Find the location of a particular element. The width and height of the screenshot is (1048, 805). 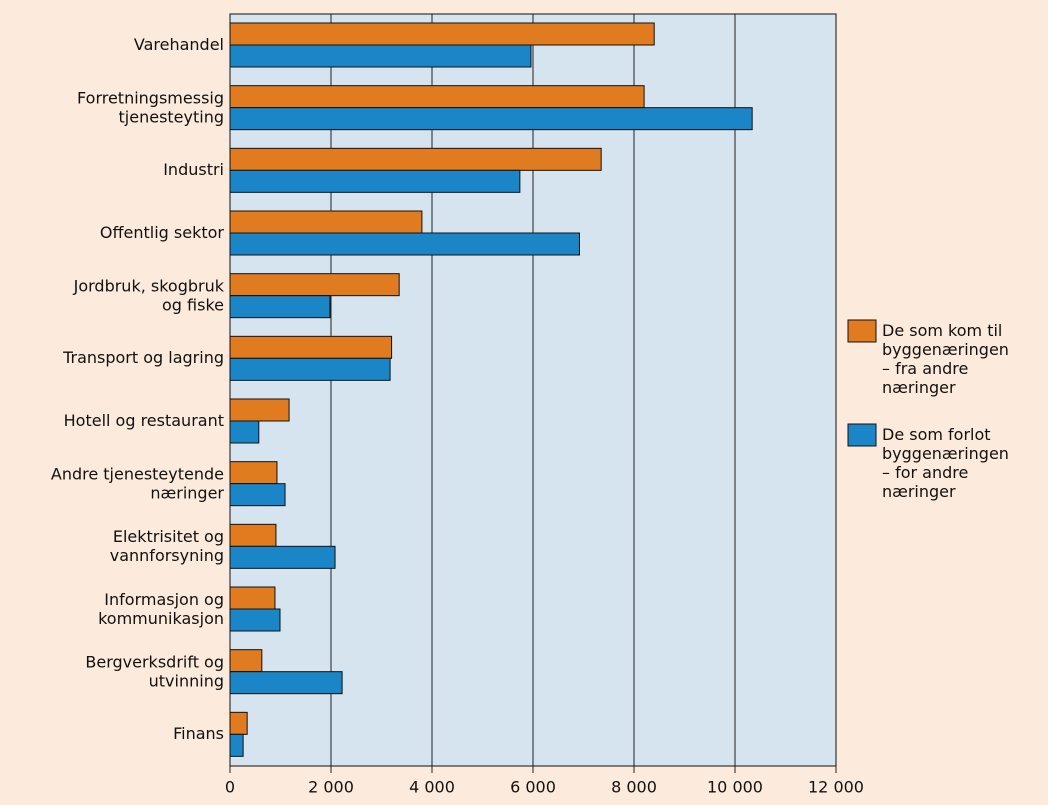

category-label: Bergverksdrift og utvinning is located at coordinates (154, 671).